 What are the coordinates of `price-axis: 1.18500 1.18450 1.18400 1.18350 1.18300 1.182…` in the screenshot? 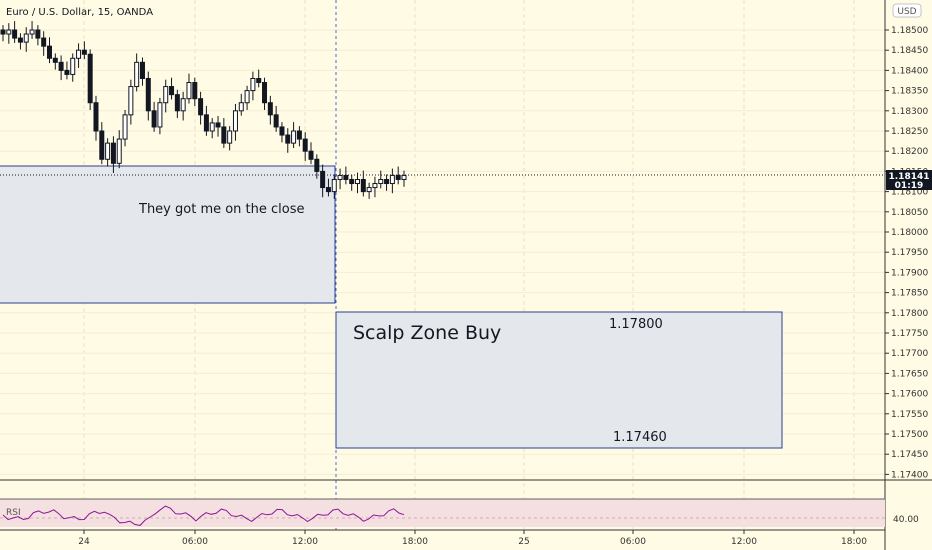 It's located at (906, 275).